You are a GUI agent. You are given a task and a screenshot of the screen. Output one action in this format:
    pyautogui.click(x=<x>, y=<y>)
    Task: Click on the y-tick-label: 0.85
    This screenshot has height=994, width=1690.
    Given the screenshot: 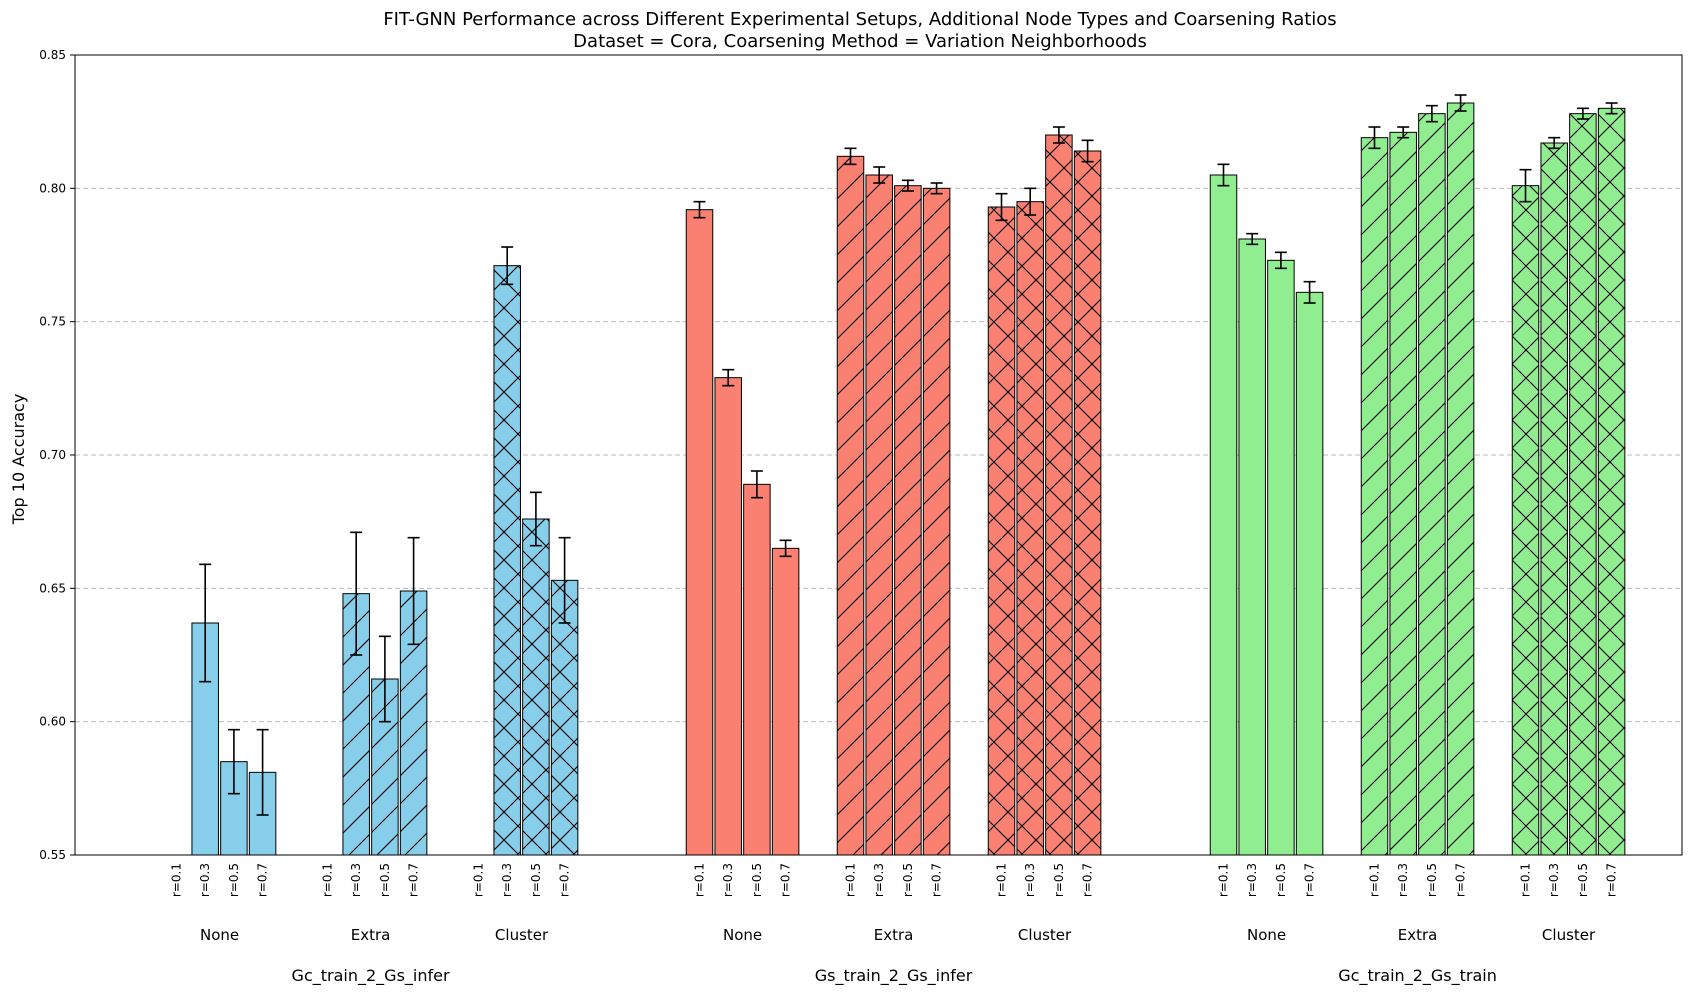 What is the action you would take?
    pyautogui.click(x=52, y=55)
    